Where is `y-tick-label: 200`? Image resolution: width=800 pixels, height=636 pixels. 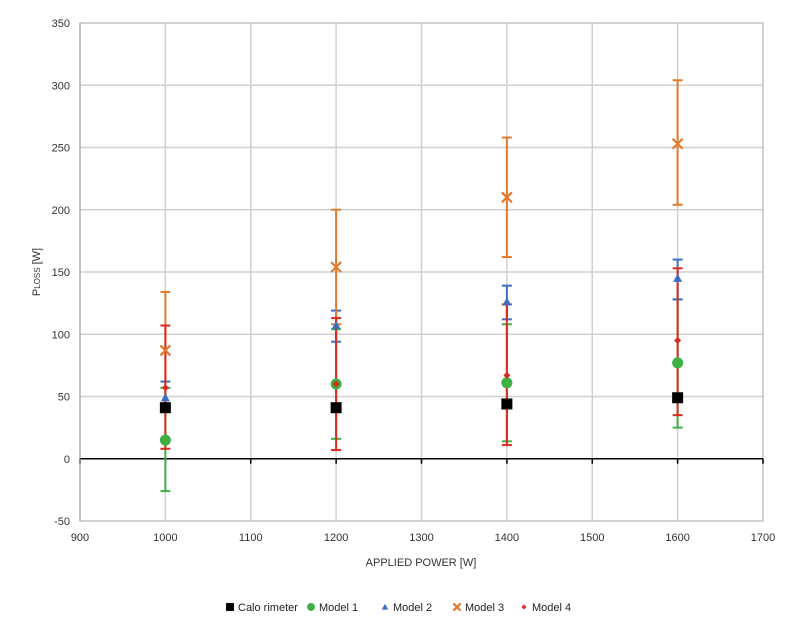 y-tick-label: 200 is located at coordinates (61, 211).